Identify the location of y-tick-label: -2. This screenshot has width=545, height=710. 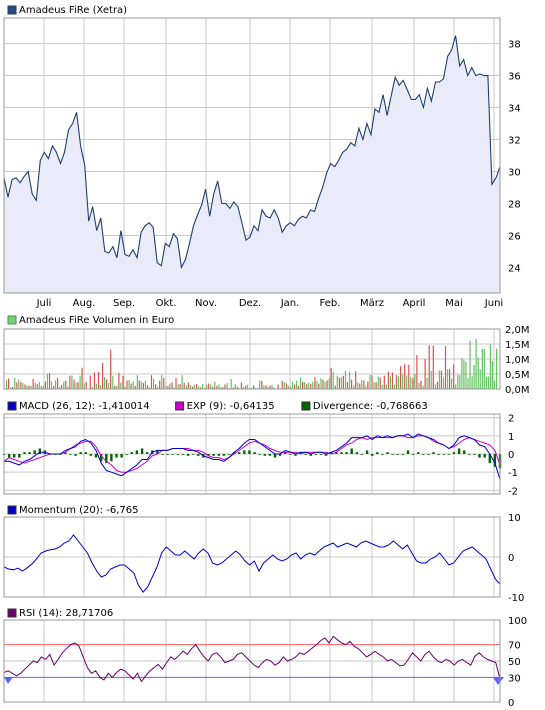
(513, 491).